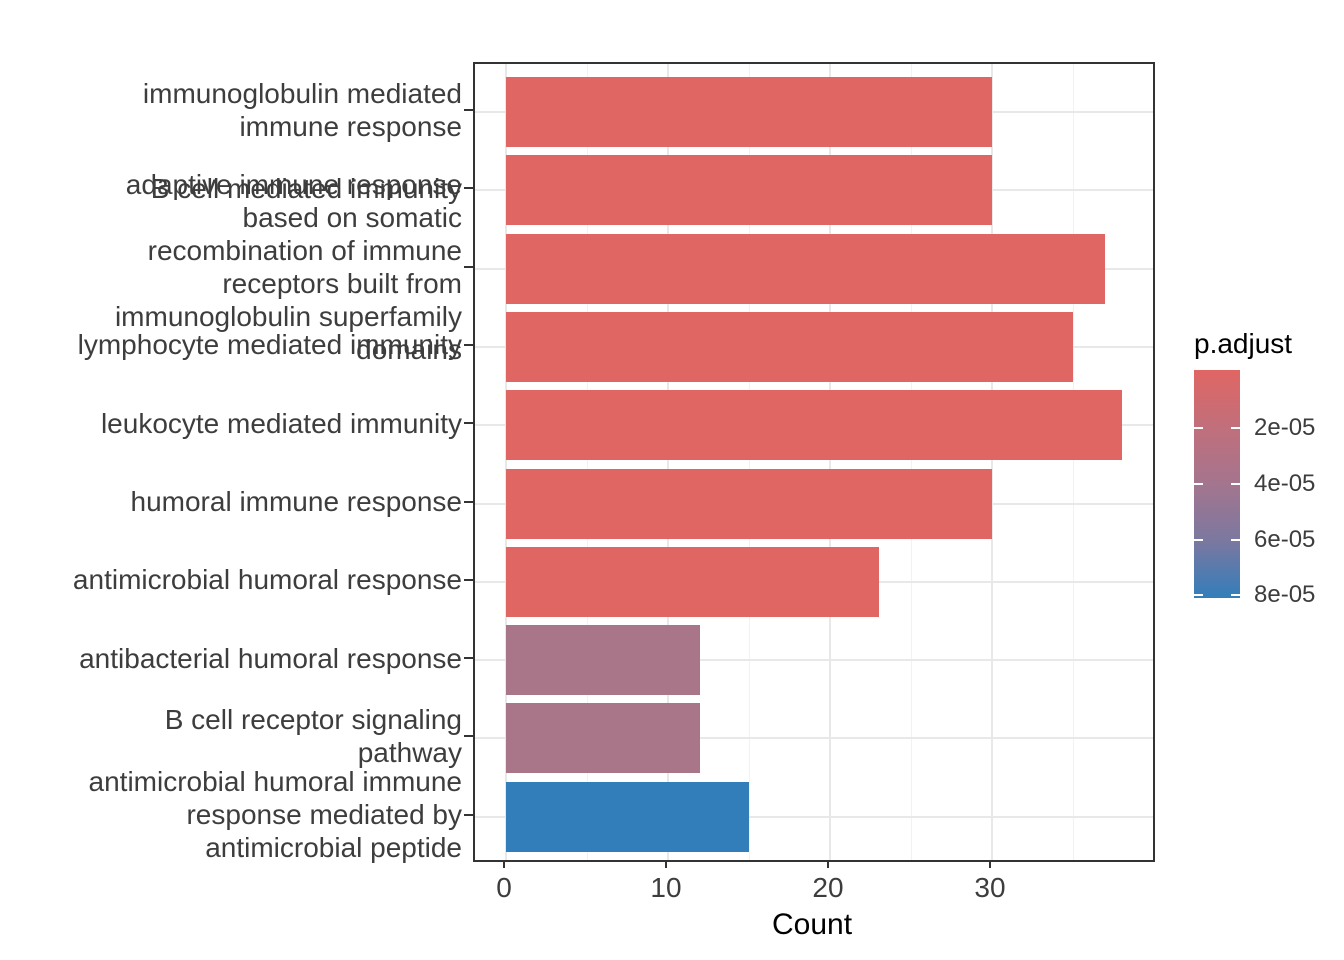  Describe the element at coordinates (1285, 594) in the screenshot. I see `legend-tick-label: 8e-05` at that location.